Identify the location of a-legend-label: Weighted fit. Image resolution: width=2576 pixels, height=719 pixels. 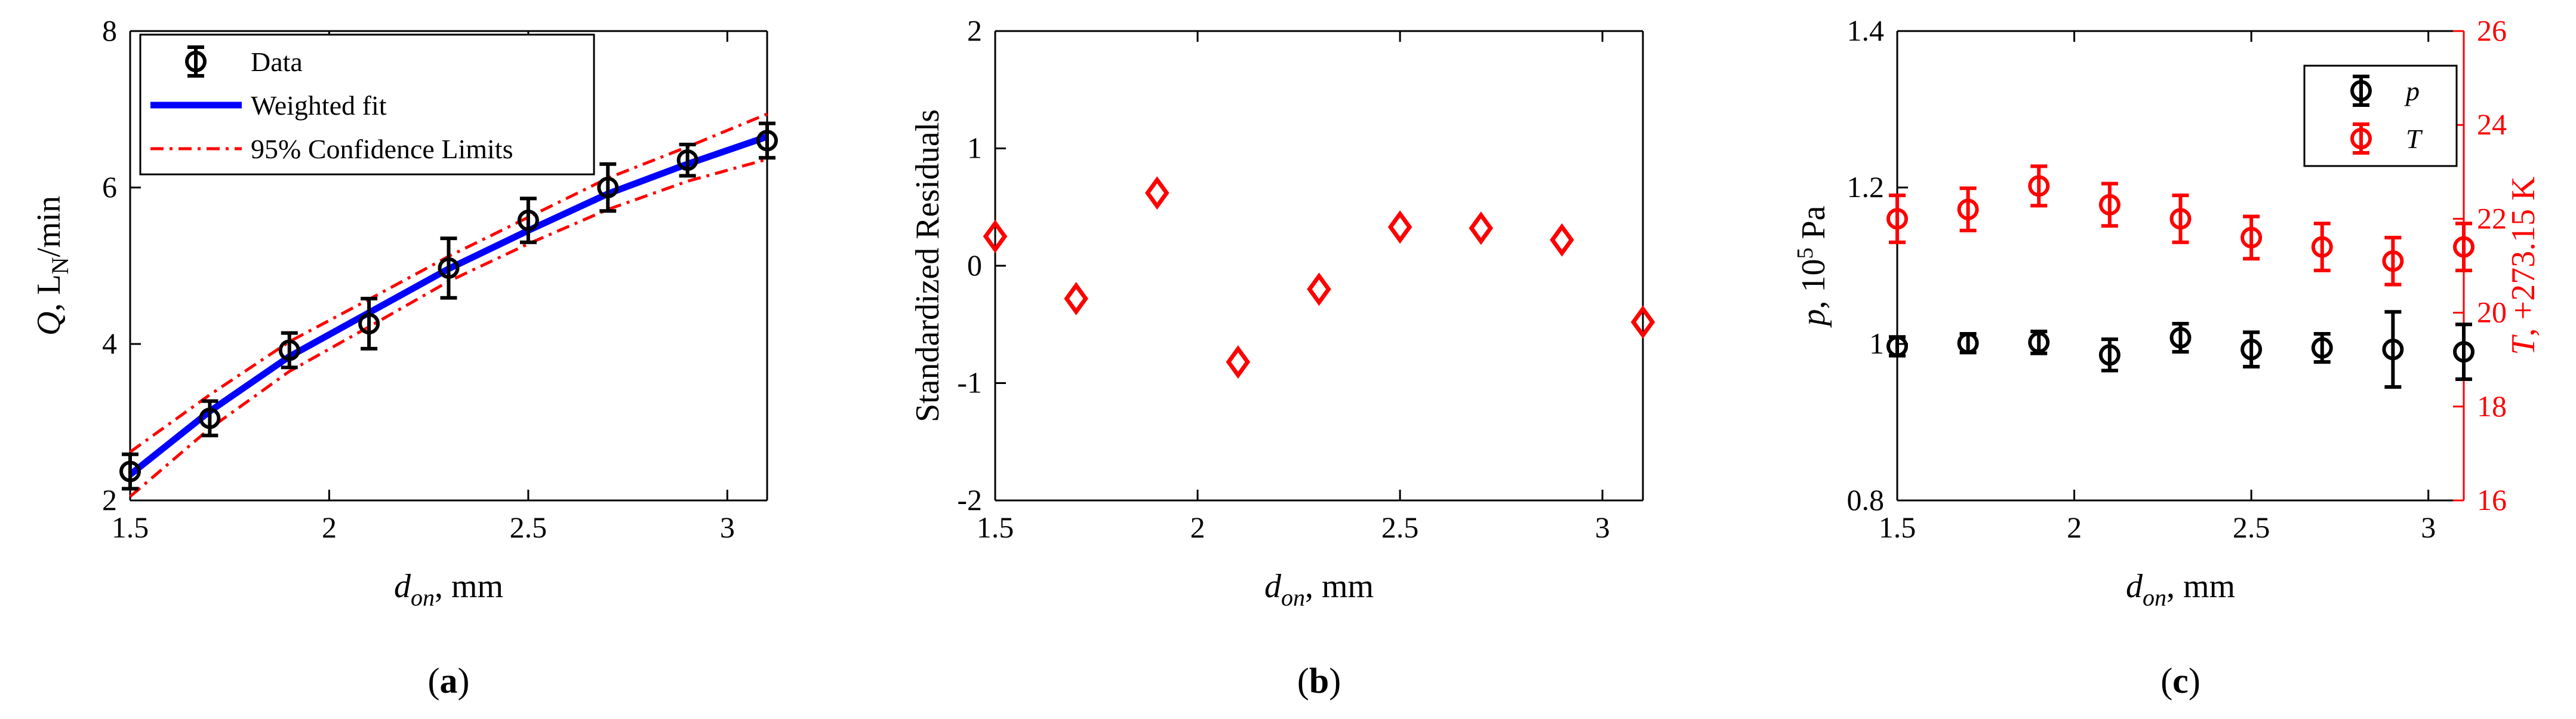
(319, 106).